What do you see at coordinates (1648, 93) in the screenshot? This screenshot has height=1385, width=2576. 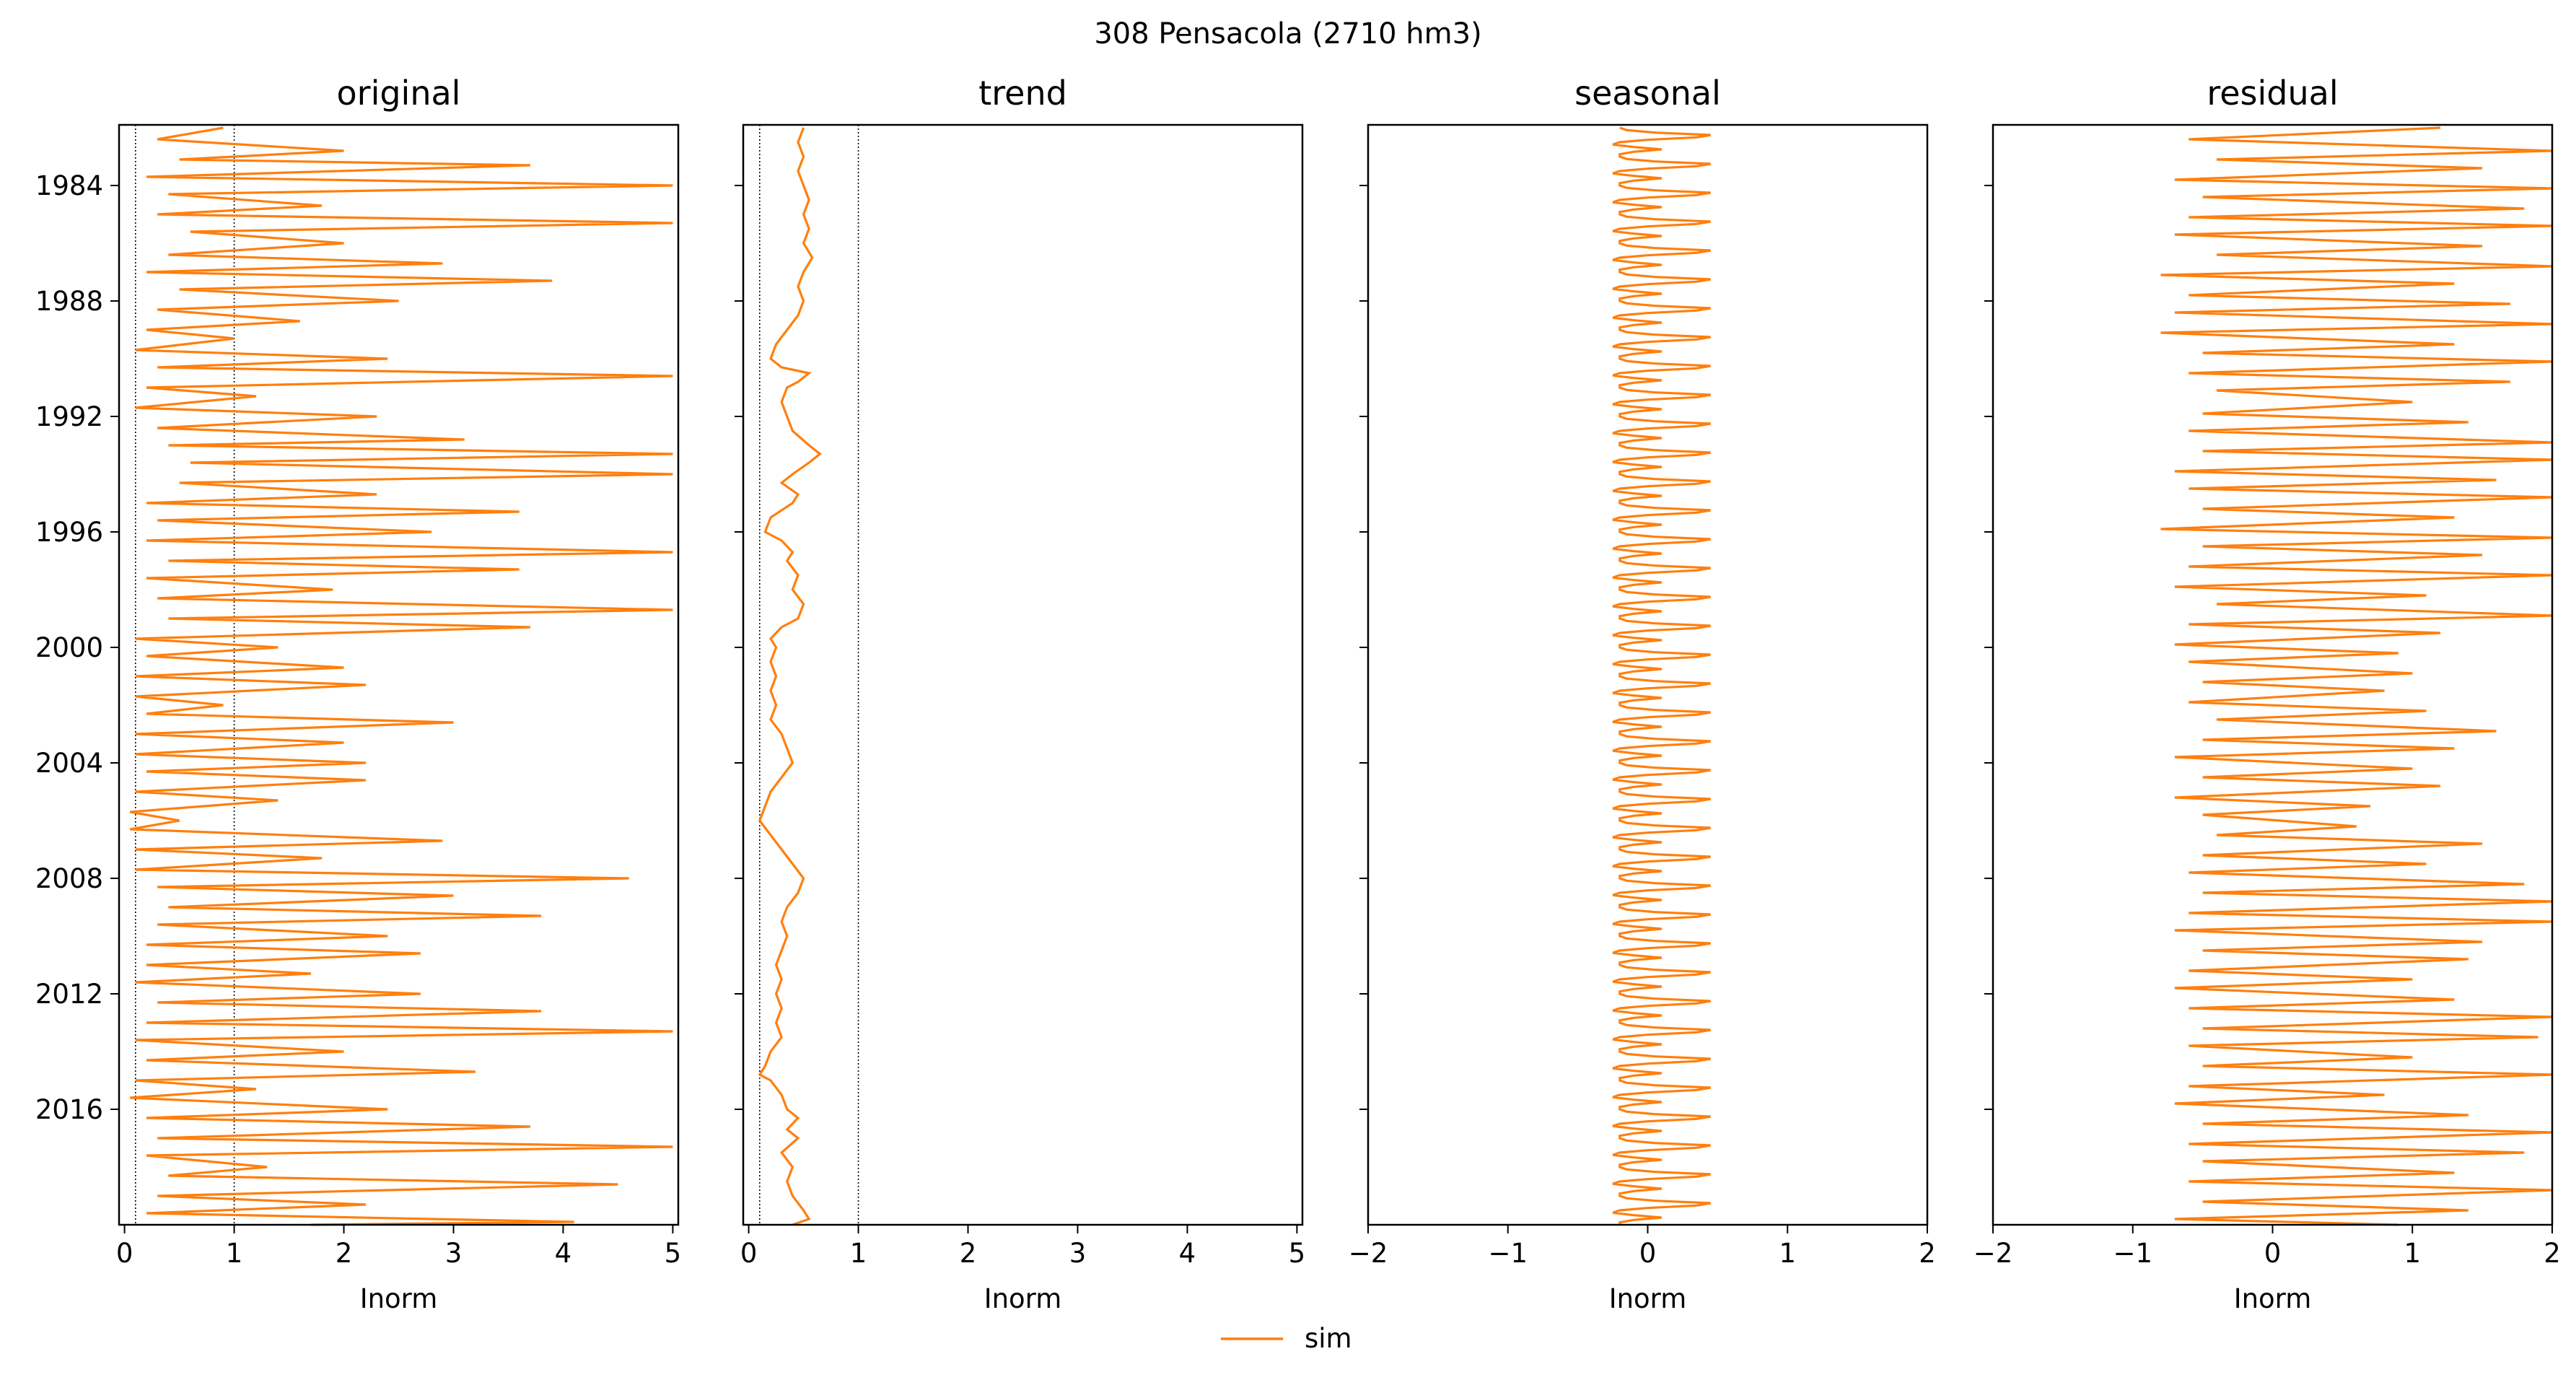 I see `panel-title: seasonal` at bounding box center [1648, 93].